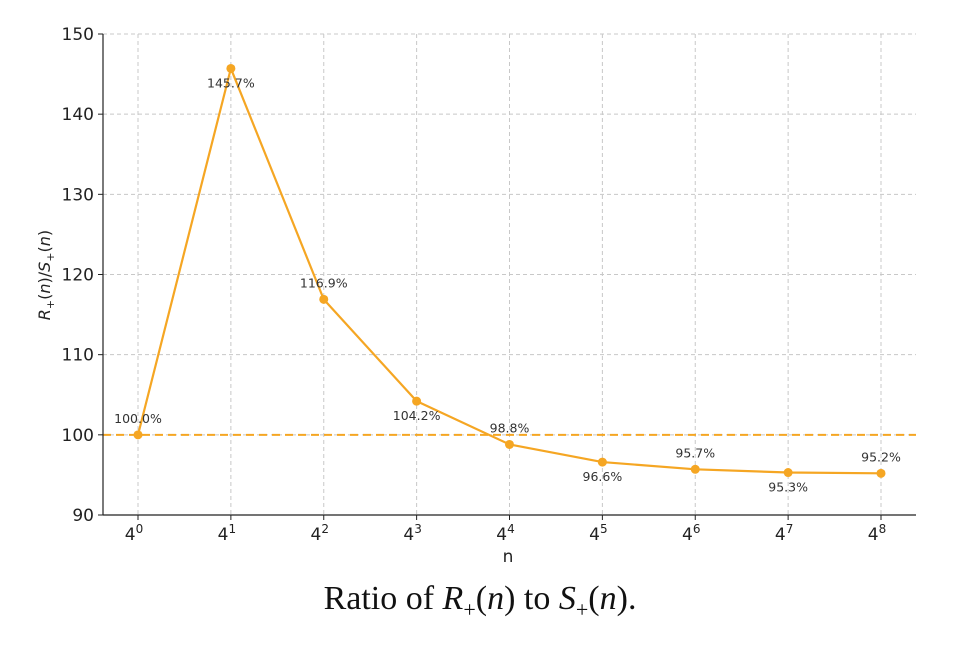  I want to click on x-tick-label: 43, so click(412, 533).